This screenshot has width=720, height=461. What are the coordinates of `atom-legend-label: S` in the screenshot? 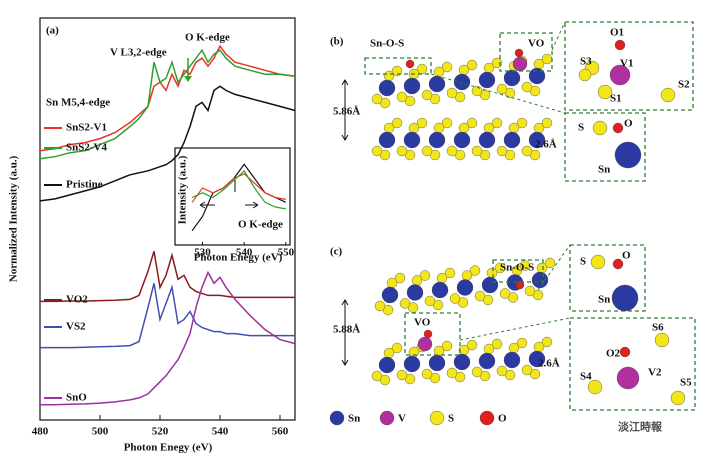 It's located at (451, 419).